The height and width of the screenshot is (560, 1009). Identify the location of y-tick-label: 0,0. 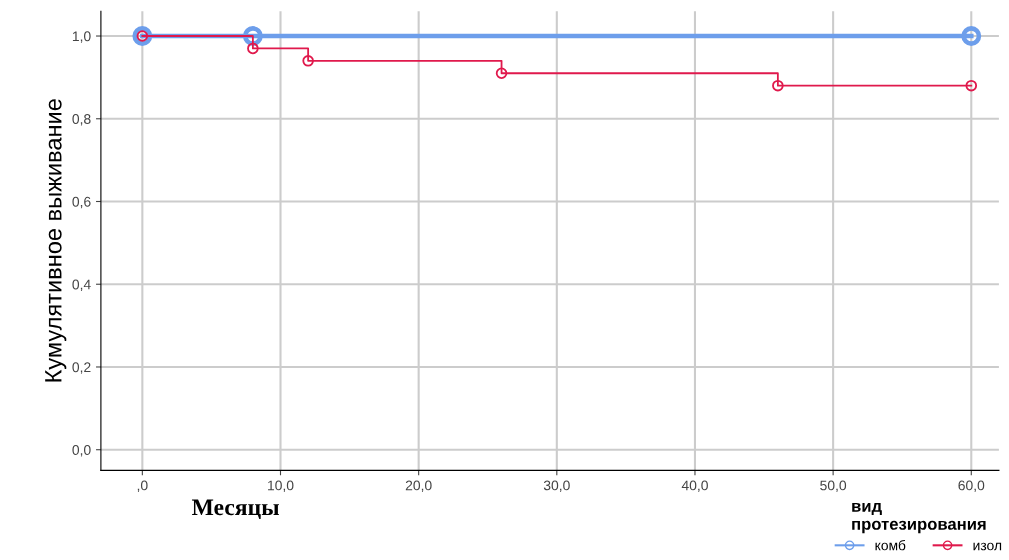
(81, 451).